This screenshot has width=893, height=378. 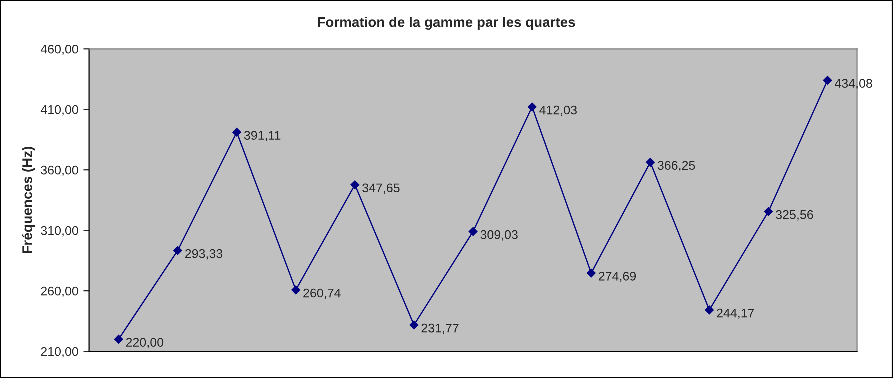 I want to click on data-label: 391,11, so click(x=262, y=136).